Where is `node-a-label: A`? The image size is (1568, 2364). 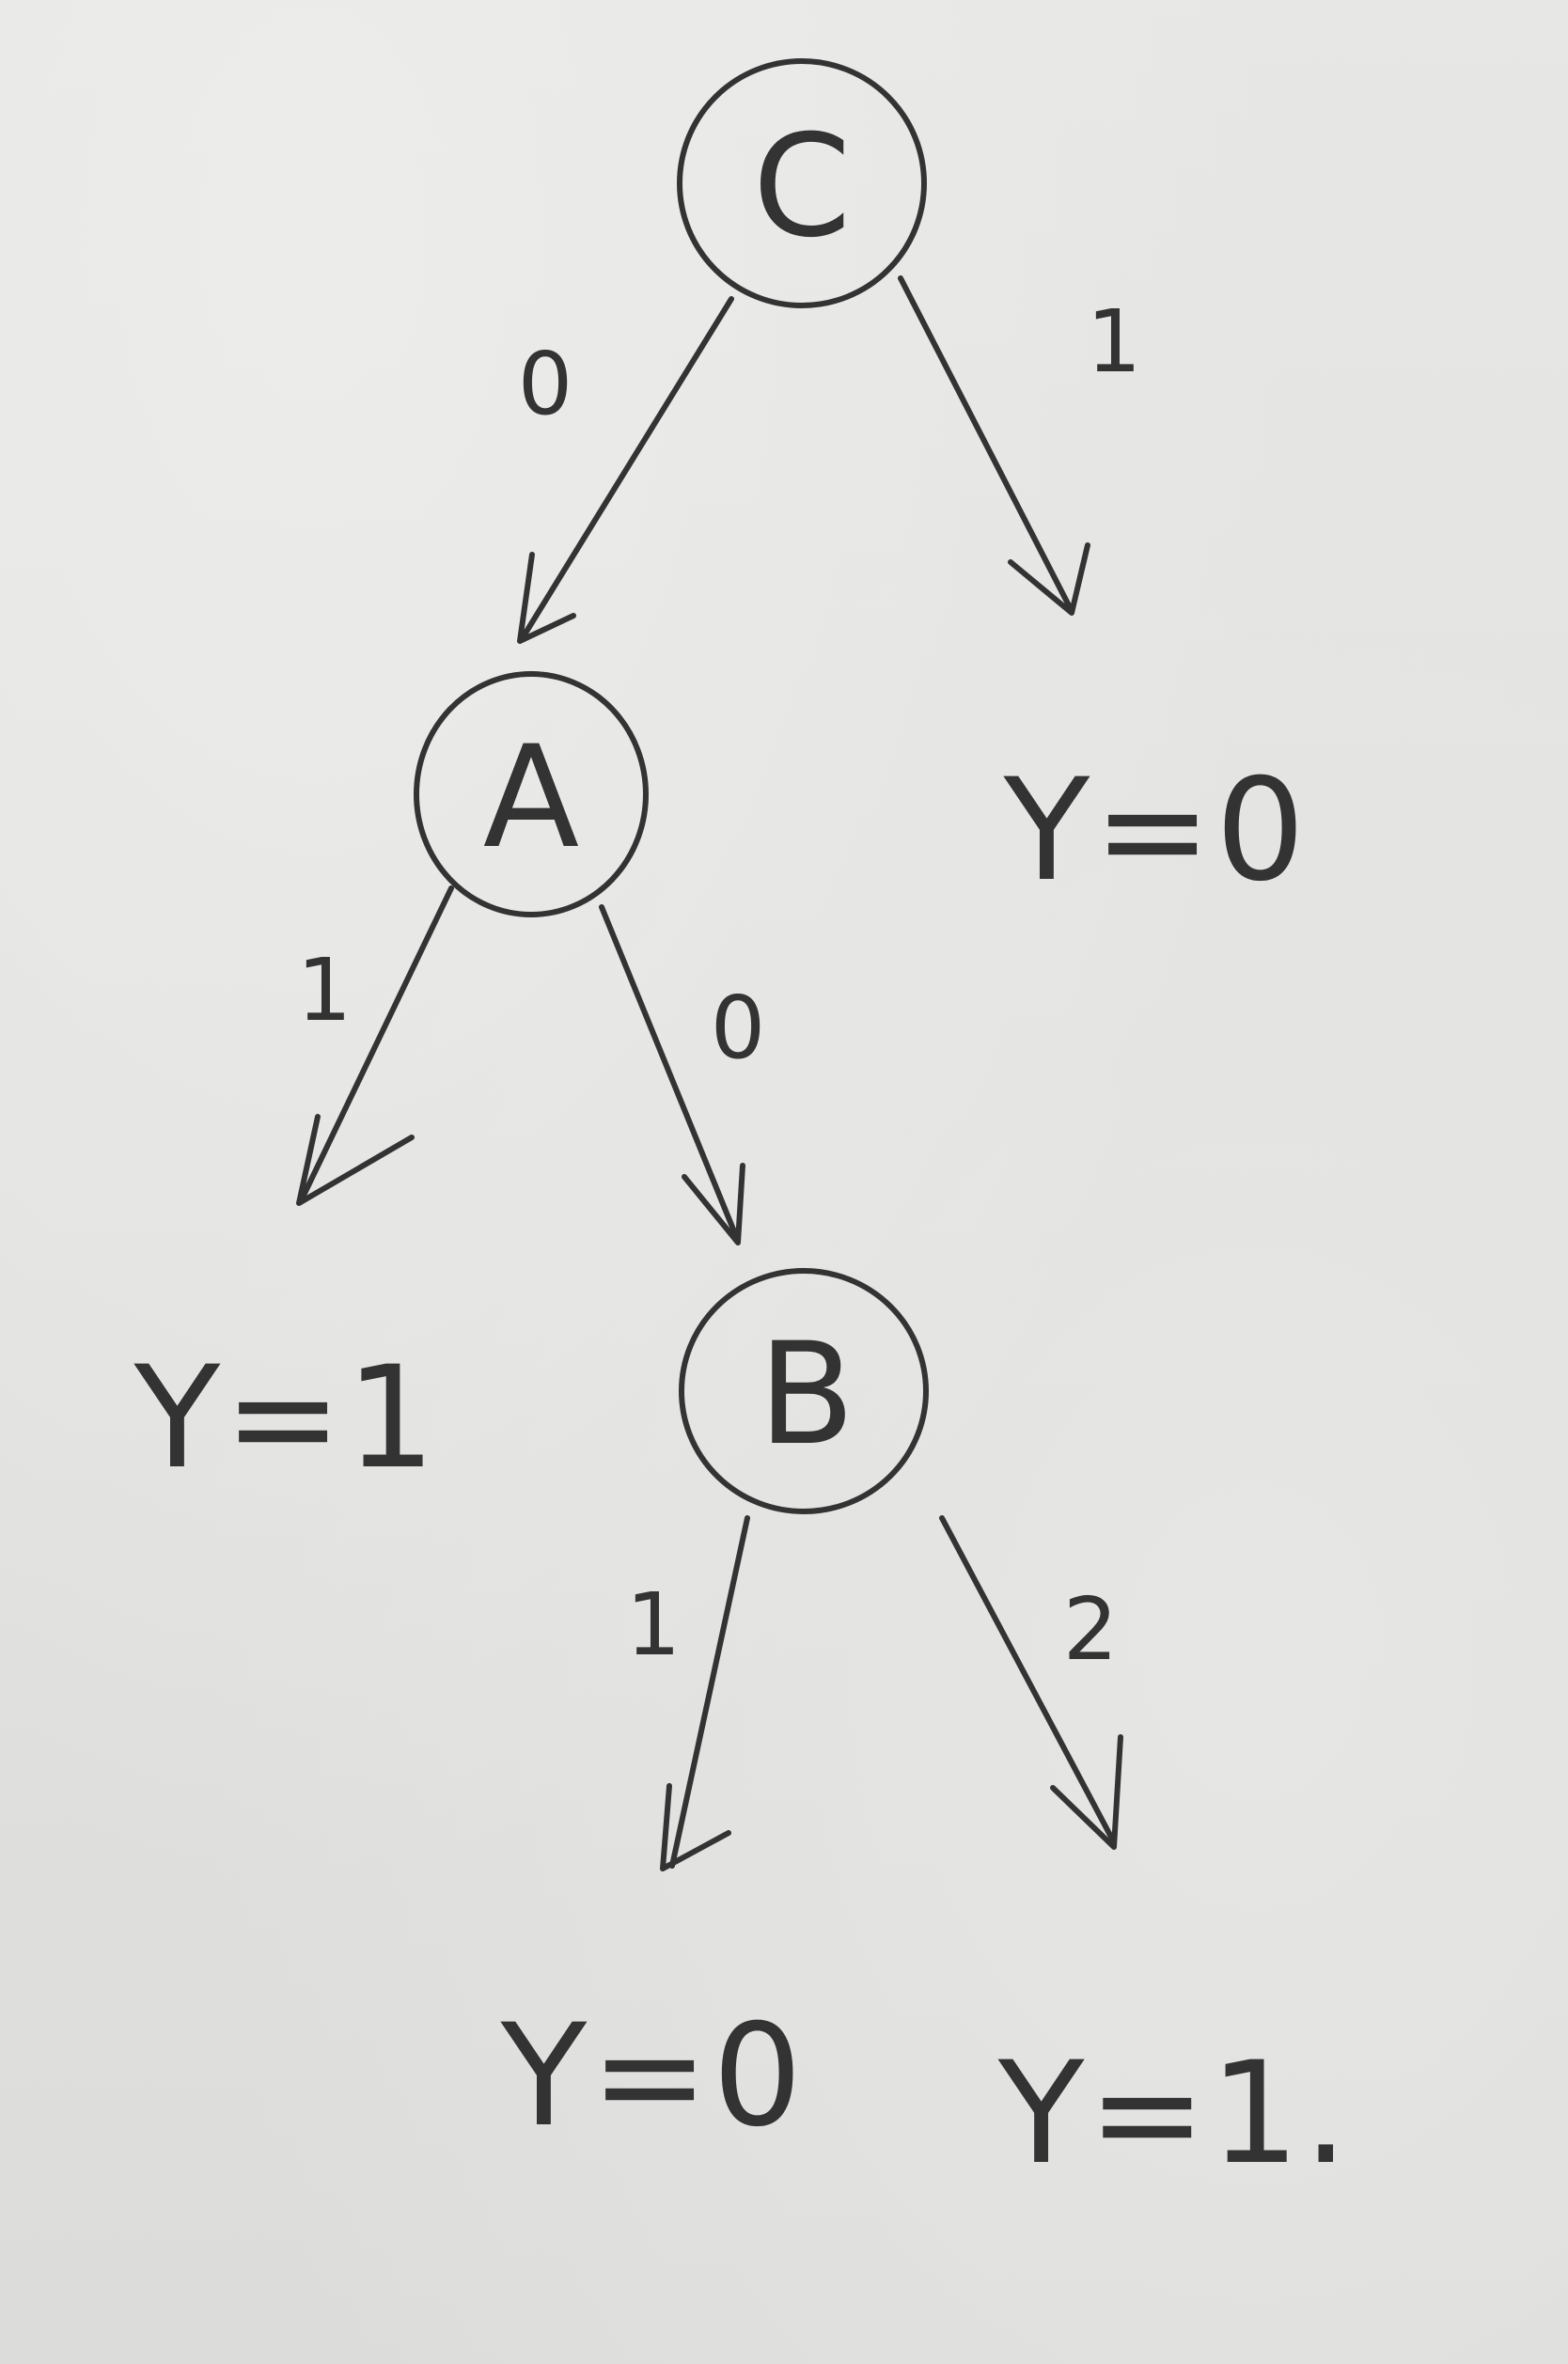 node-a-label: A is located at coordinates (531, 798).